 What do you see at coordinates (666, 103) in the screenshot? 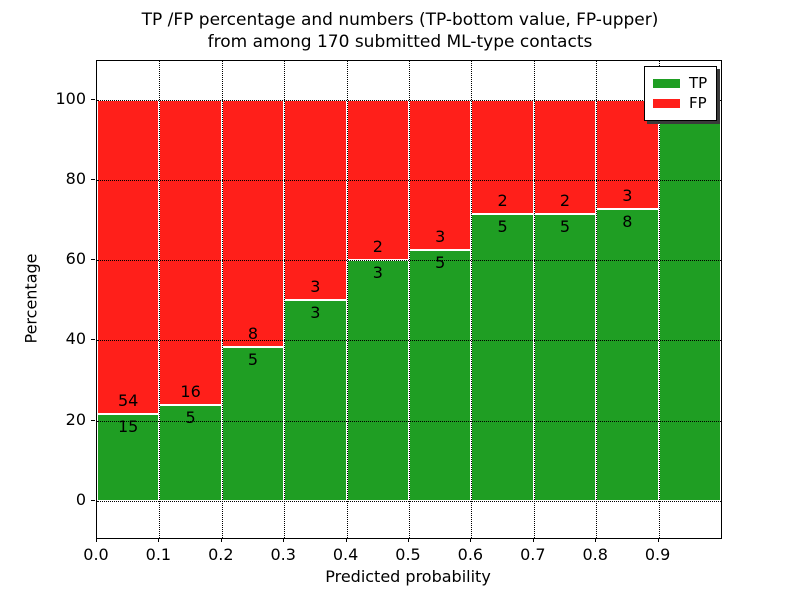
I see `fp-color-swatch` at bounding box center [666, 103].